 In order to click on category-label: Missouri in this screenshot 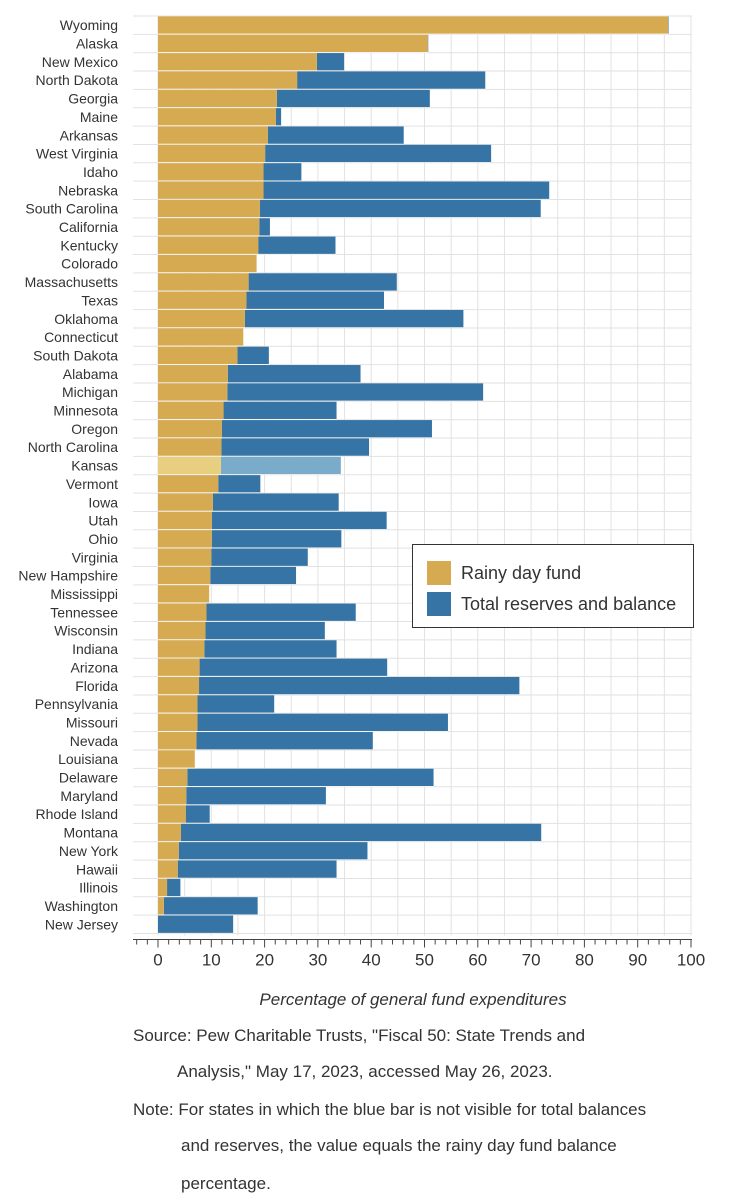, I will do `click(92, 722)`.